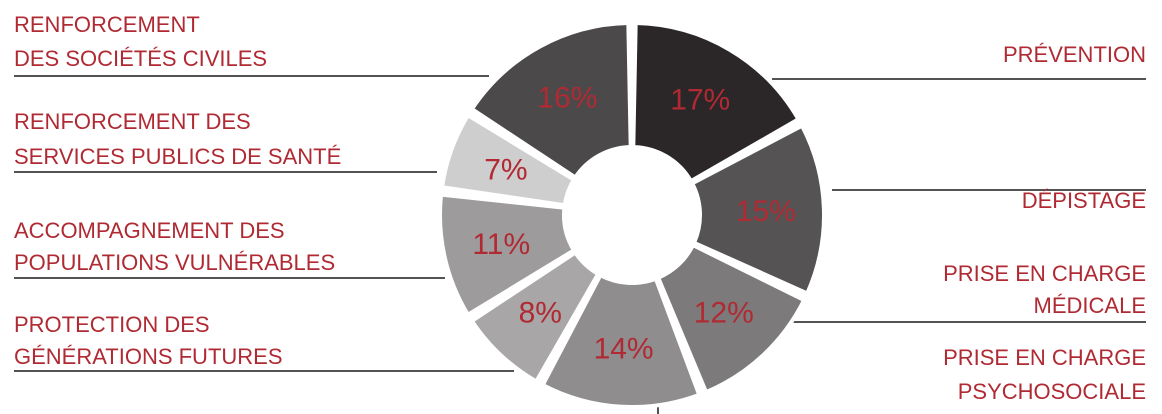 The height and width of the screenshot is (414, 1162). What do you see at coordinates (700, 100) in the screenshot?
I see `percent-label-prevention: 17%` at bounding box center [700, 100].